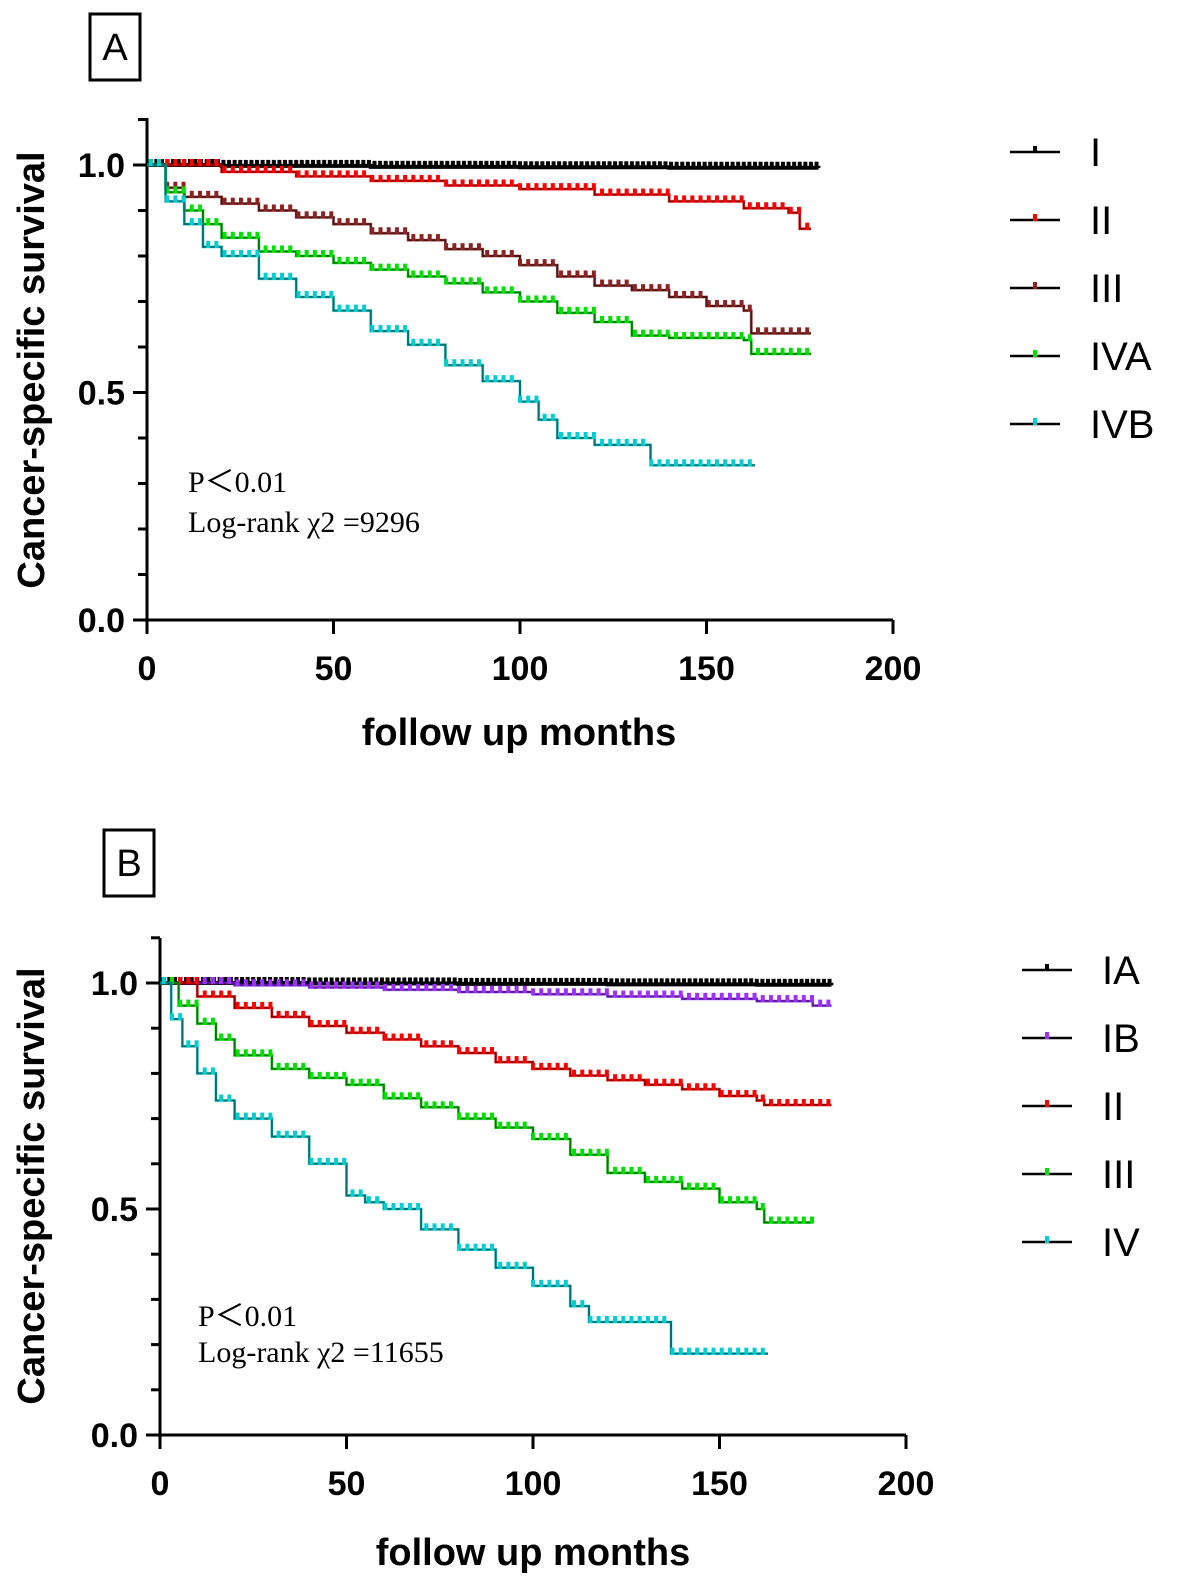 The height and width of the screenshot is (1582, 1181). I want to click on log-rank-annotation: Log-rank χ2 =9296, so click(304, 522).